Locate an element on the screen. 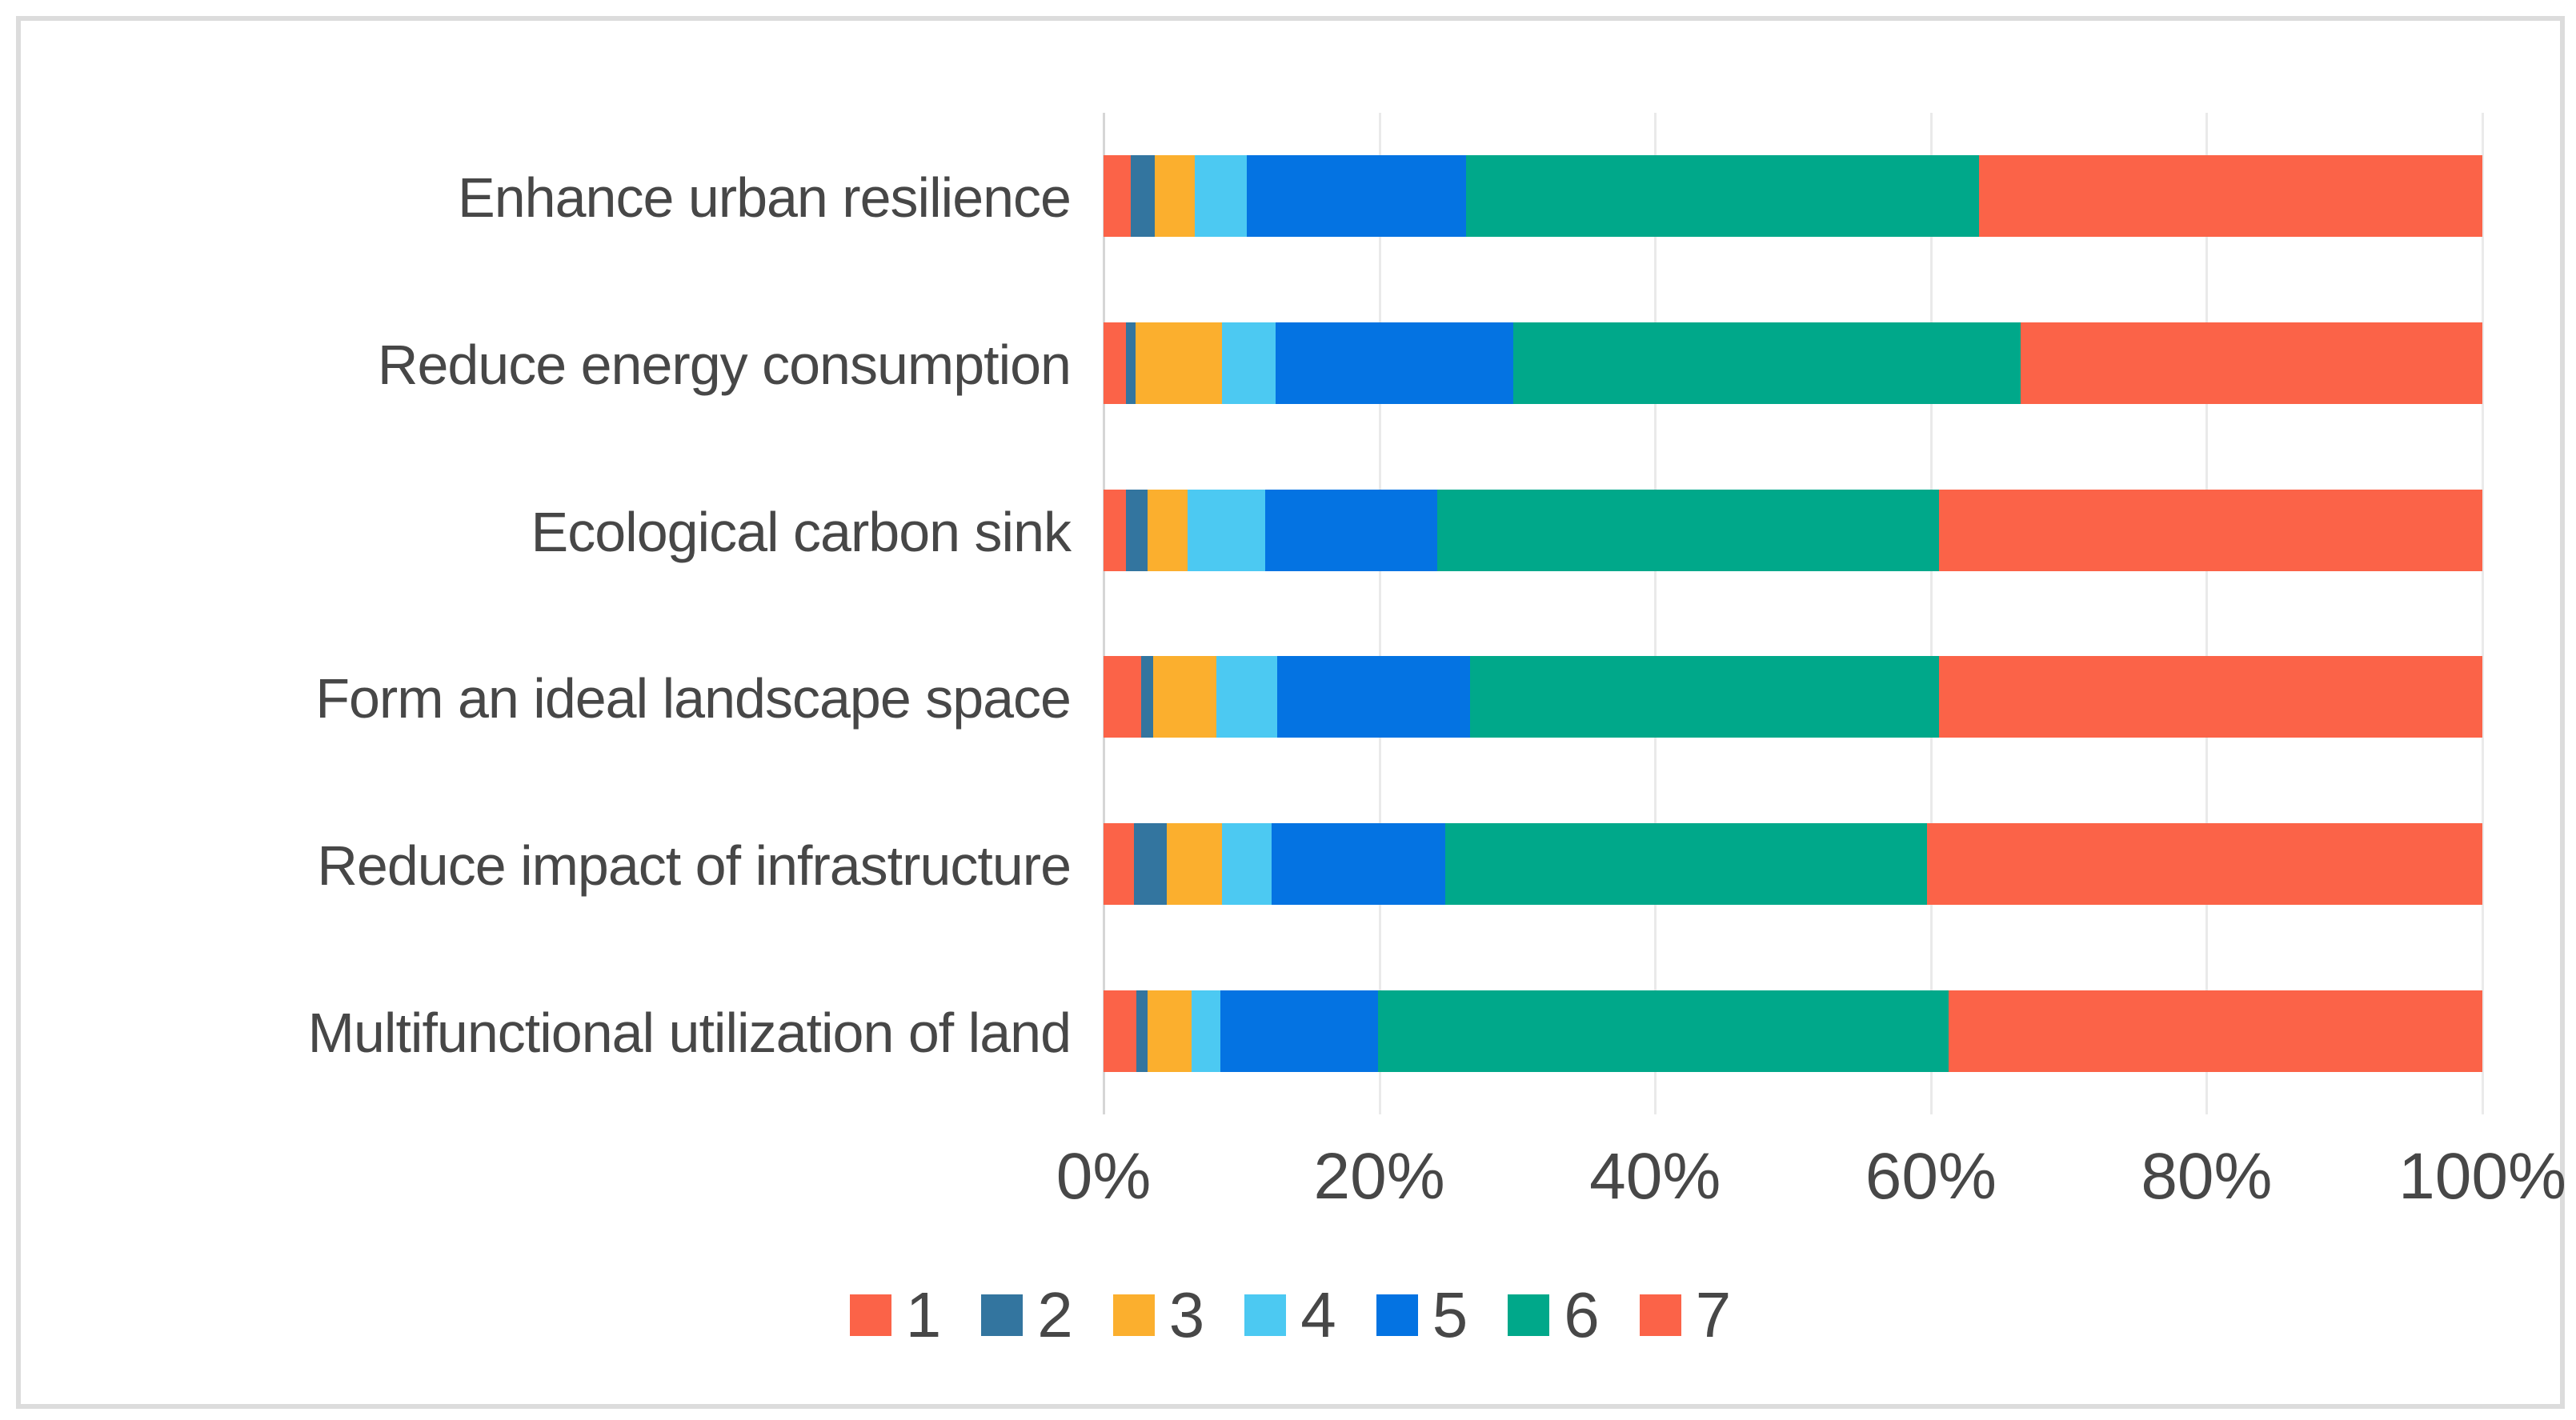 The height and width of the screenshot is (1420, 2576). legend-item-2: 2 is located at coordinates (1027, 1315).